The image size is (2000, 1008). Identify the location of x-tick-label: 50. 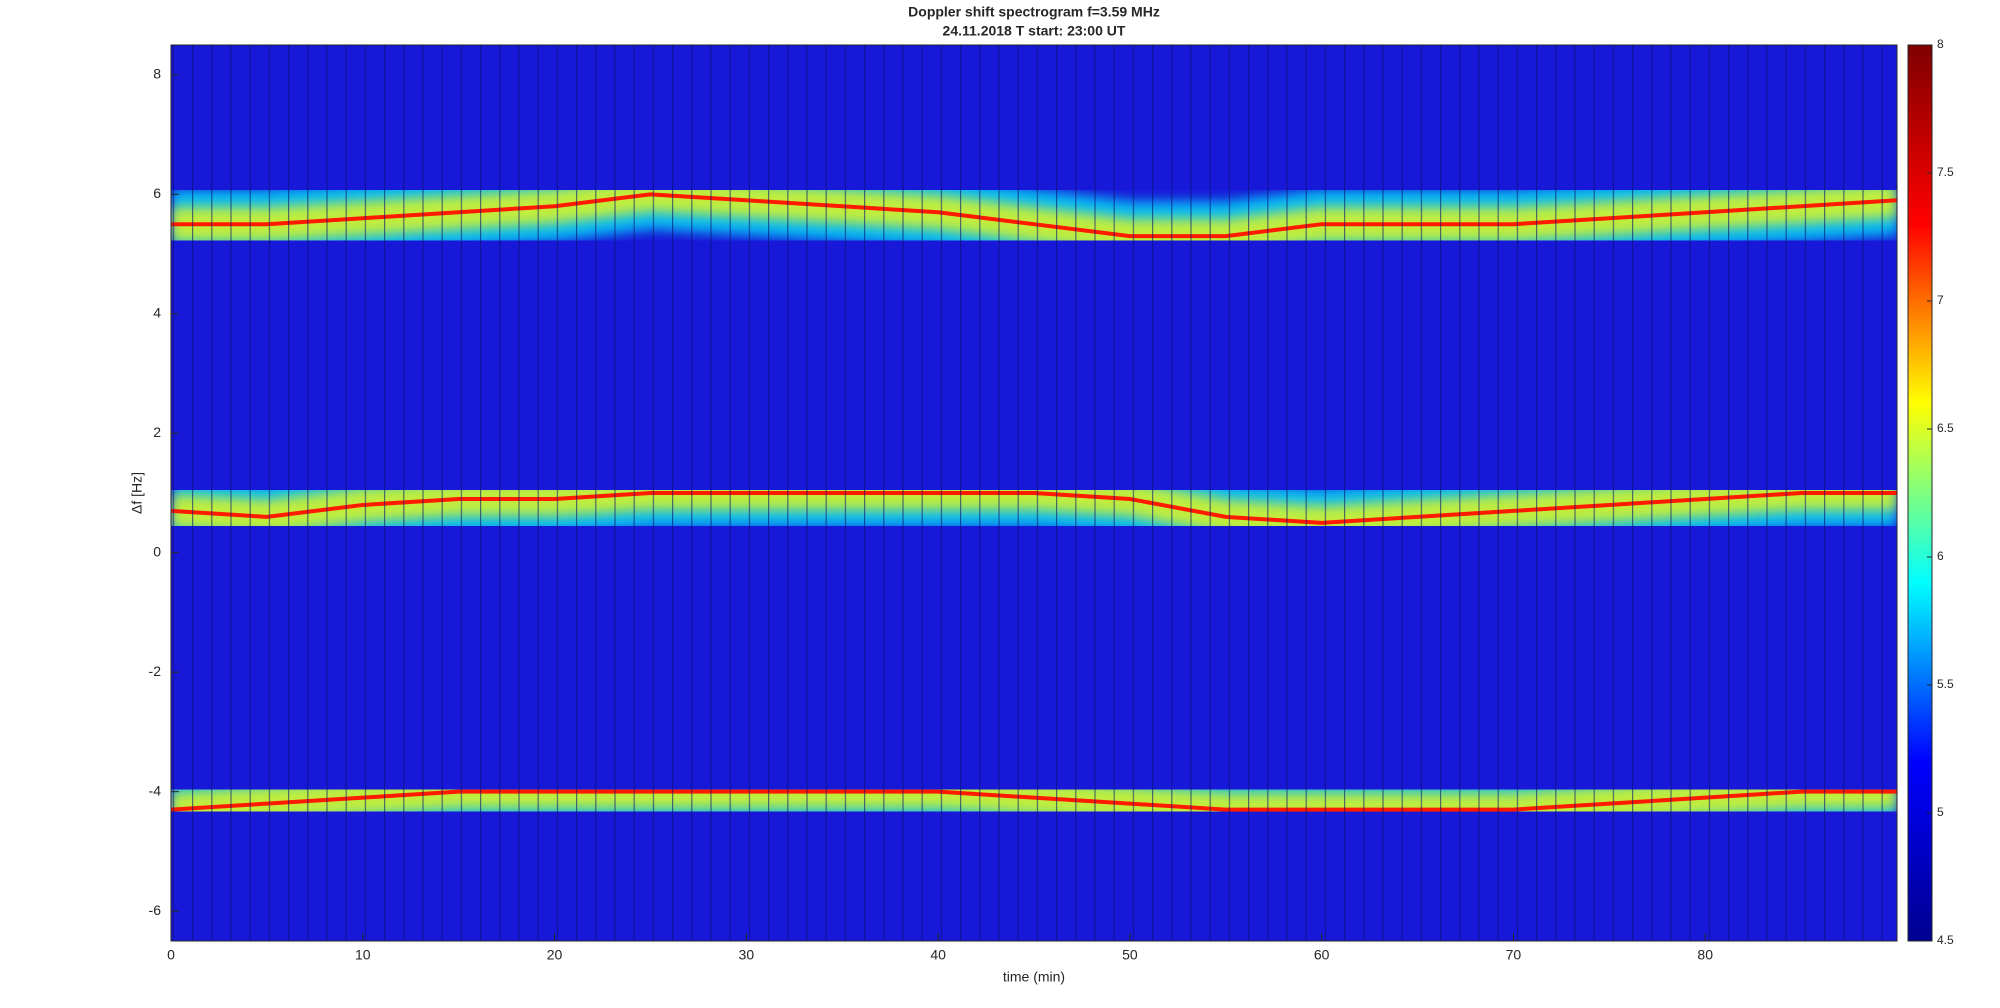
(1130, 955).